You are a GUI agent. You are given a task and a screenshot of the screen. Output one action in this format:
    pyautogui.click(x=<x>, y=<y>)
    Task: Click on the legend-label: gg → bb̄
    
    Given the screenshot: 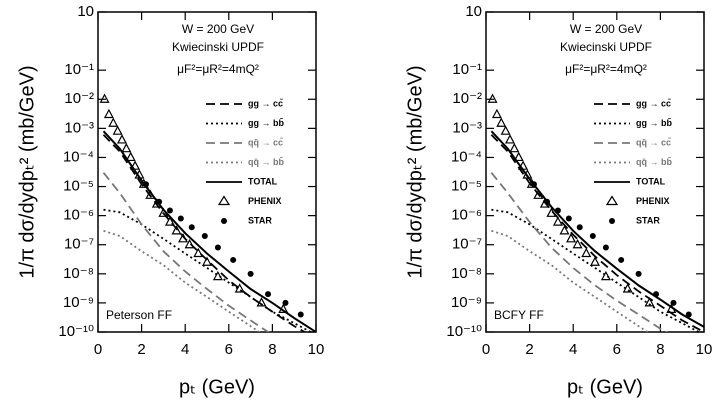 What is the action you would take?
    pyautogui.click(x=654, y=123)
    